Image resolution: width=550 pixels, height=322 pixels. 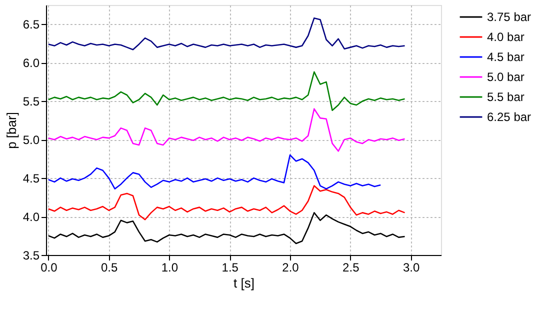 What do you see at coordinates (31, 179) in the screenshot?
I see `y-tick-label: 4.5` at bounding box center [31, 179].